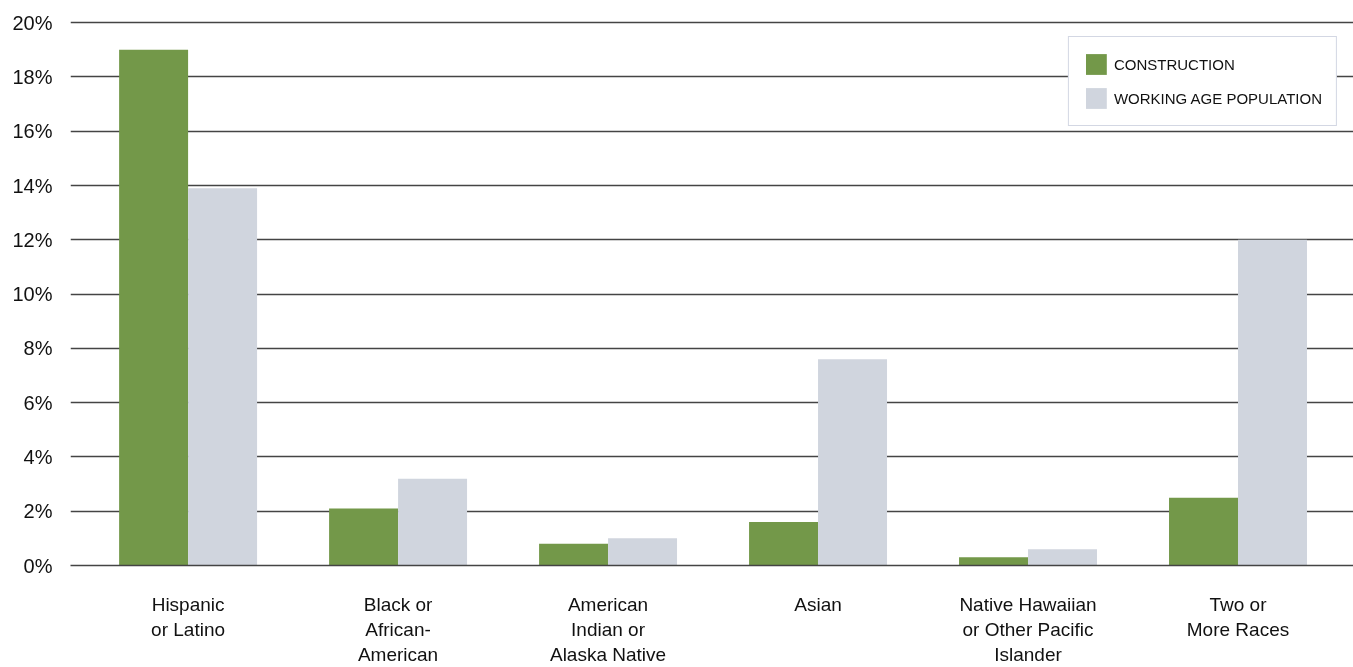  Describe the element at coordinates (38, 456) in the screenshot. I see `y-tick-label: 4%` at that location.